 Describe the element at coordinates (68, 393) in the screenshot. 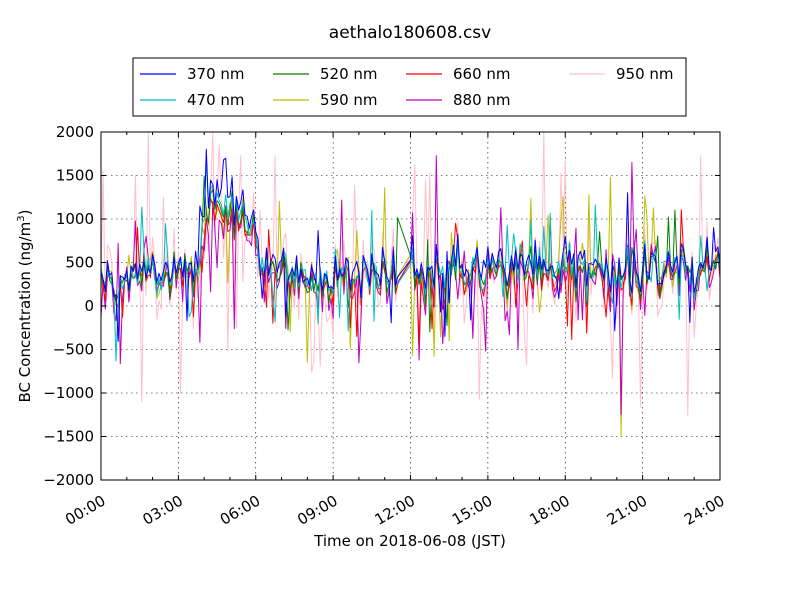

I see `y-tick-label: −1000` at that location.